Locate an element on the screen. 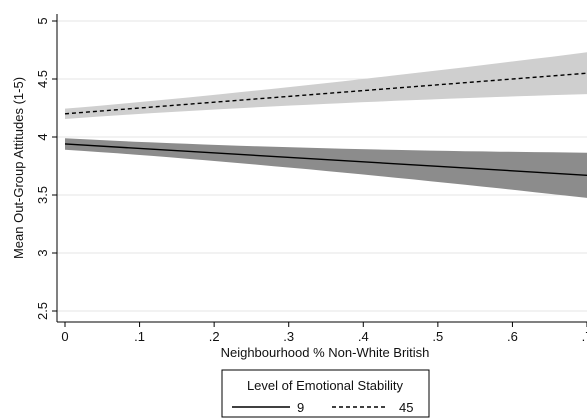  x-tick-label: 0 is located at coordinates (64, 336).